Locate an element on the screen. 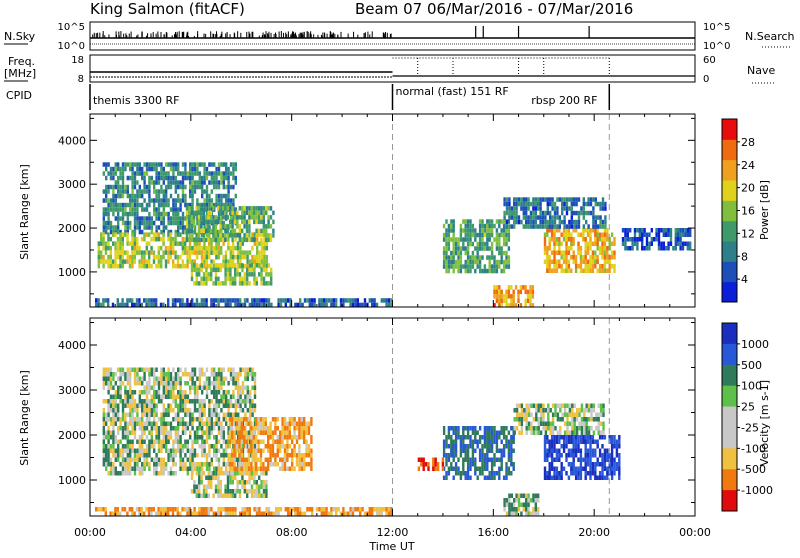 The height and width of the screenshot is (558, 800). colorbar-swatch is located at coordinates (729, 149).